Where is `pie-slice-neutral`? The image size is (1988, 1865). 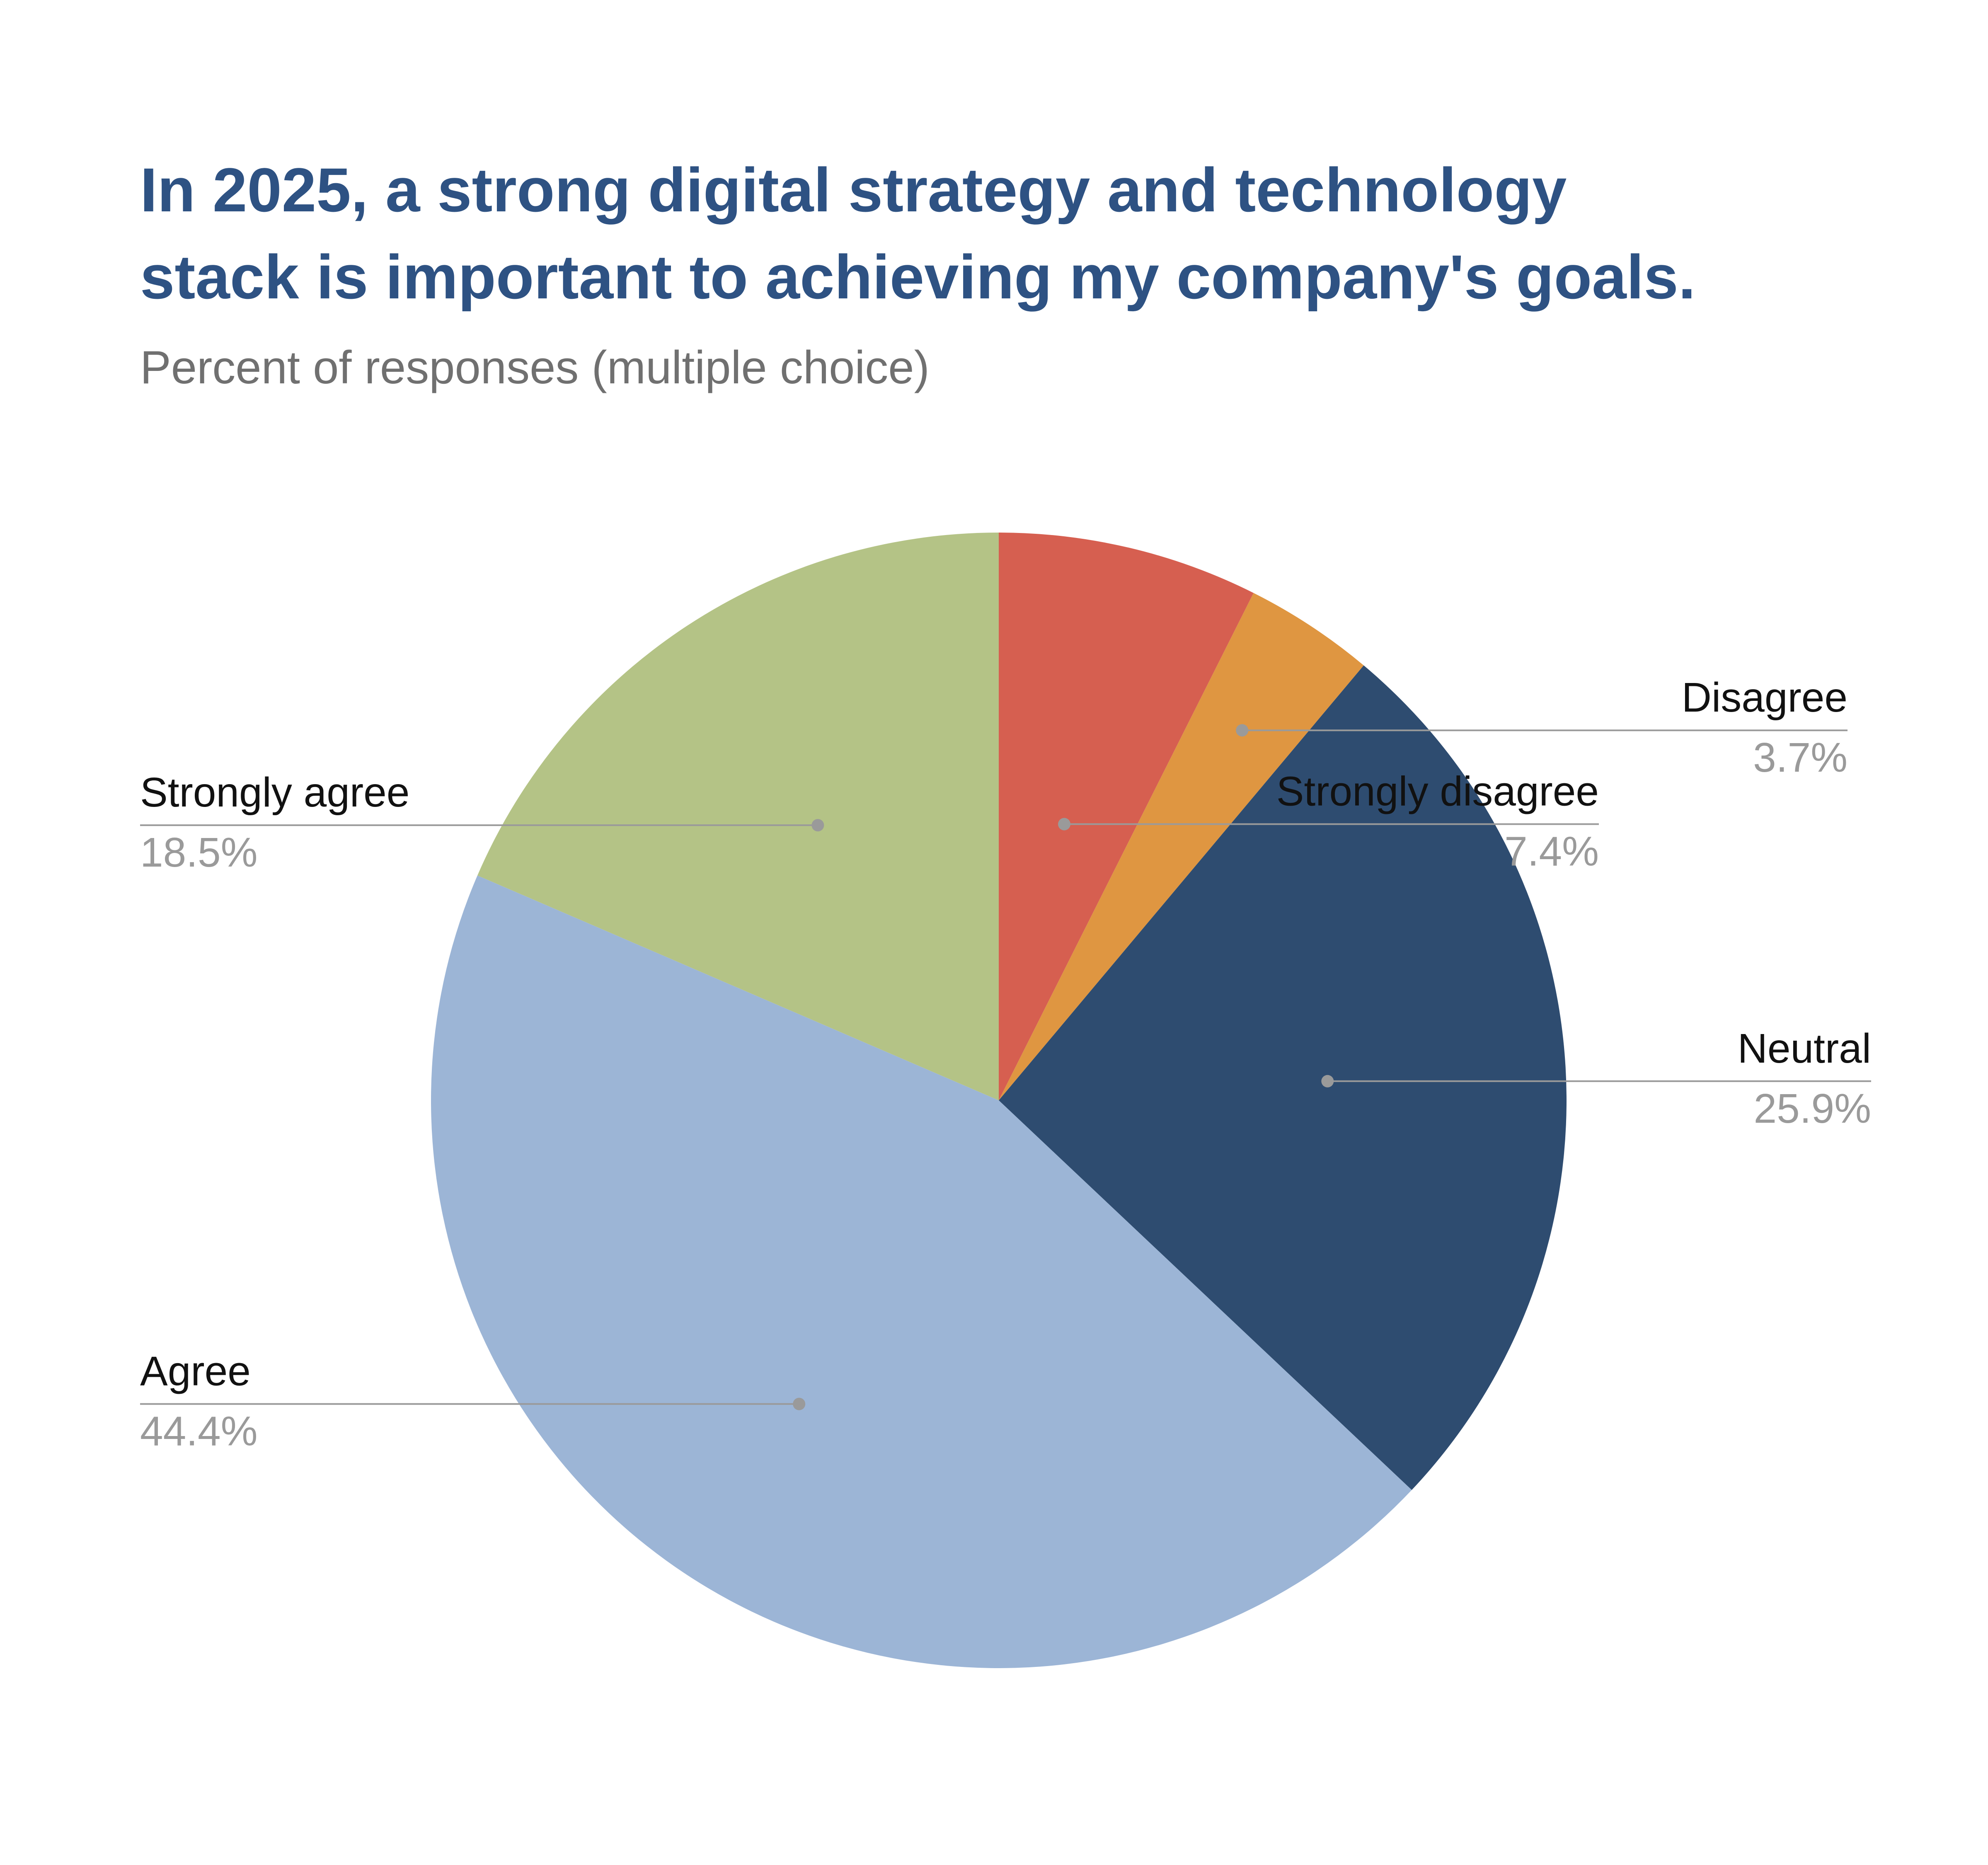 pie-slice-neutral is located at coordinates (1283, 1077).